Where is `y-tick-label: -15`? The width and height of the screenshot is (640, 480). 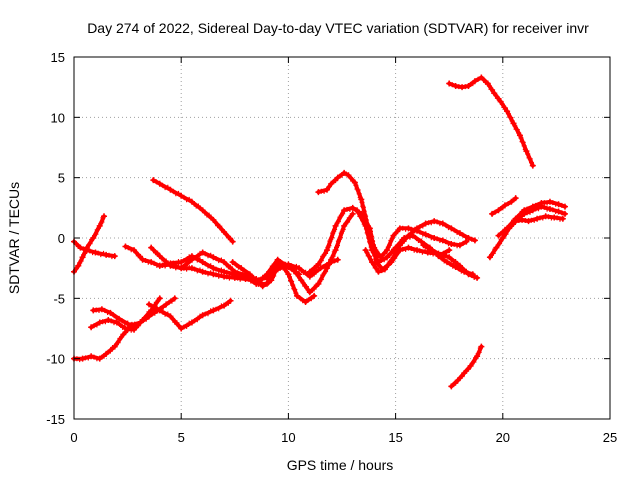 y-tick-label: -15 is located at coordinates (55, 419).